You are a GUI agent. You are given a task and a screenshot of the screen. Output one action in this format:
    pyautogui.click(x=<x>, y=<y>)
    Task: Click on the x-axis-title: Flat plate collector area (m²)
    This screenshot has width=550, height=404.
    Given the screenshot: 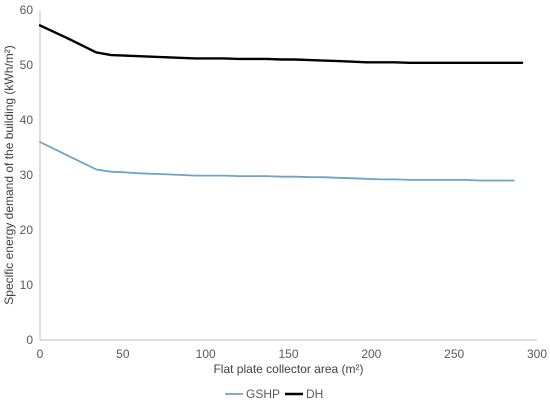 What is the action you would take?
    pyautogui.click(x=288, y=369)
    